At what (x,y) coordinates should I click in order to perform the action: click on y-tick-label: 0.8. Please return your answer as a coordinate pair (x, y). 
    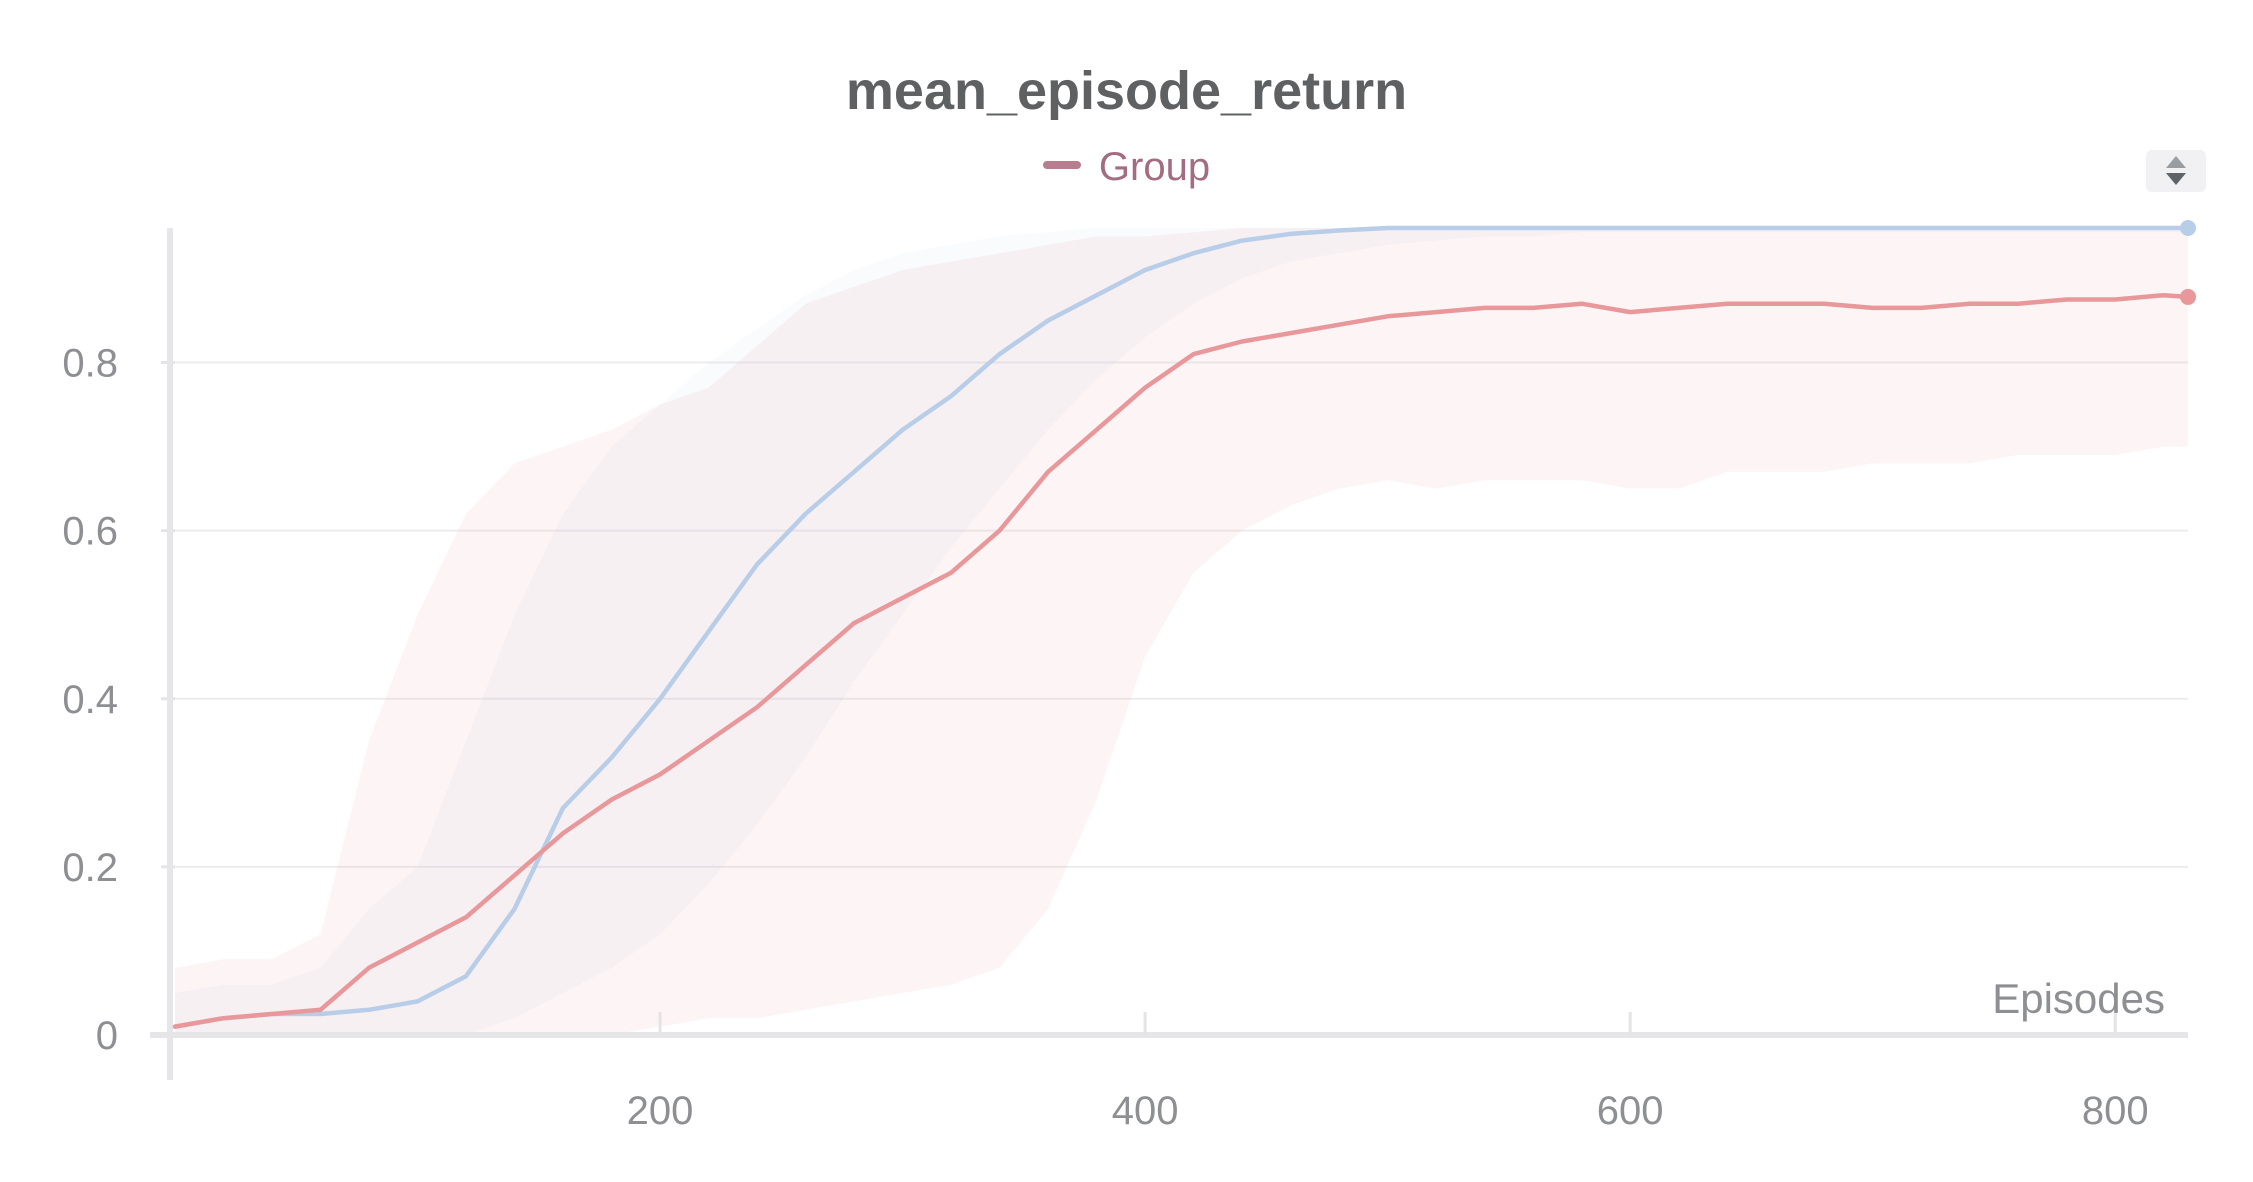
    Looking at the image, I should click on (90, 364).